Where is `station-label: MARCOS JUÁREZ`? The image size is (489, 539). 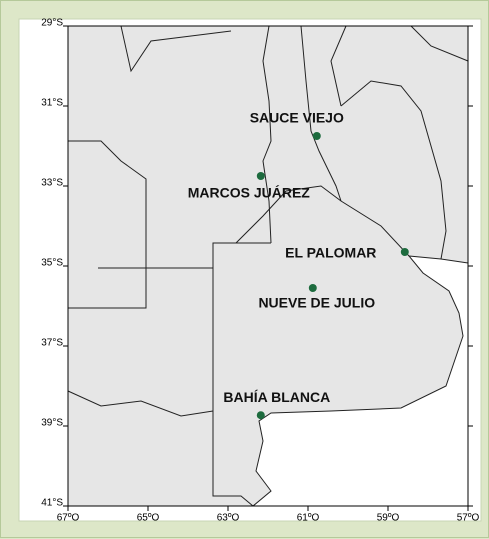
station-label: MARCOS JUÁREZ is located at coordinates (249, 193).